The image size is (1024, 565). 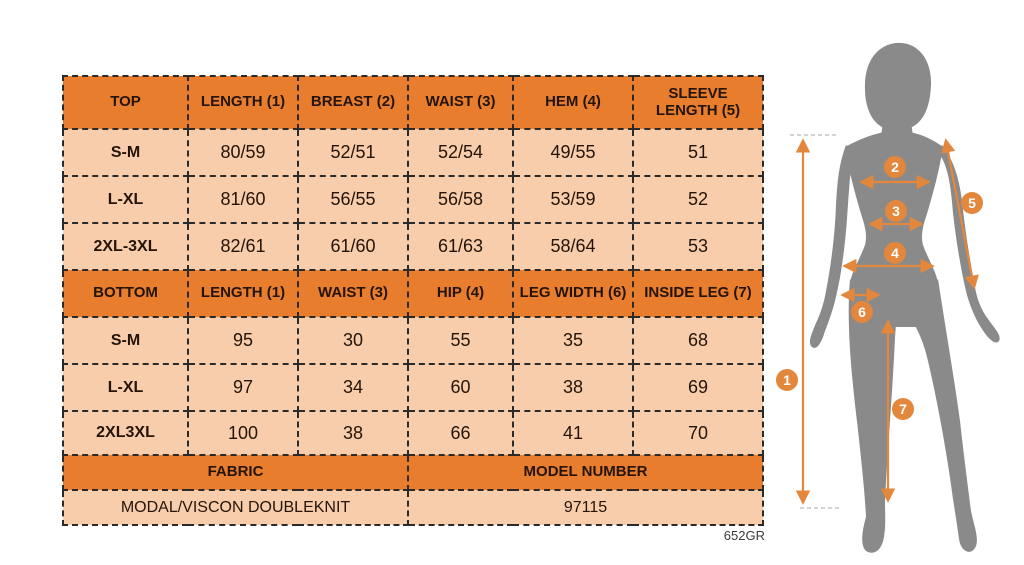 I want to click on measure-value: 97, so click(x=243, y=387).